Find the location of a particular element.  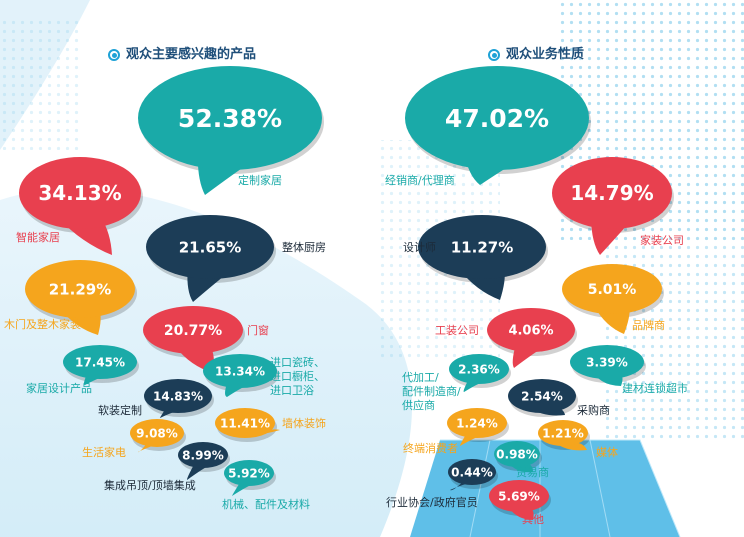

bubble-right-11: 0.98% 贸易商 is located at coordinates (521, 460).